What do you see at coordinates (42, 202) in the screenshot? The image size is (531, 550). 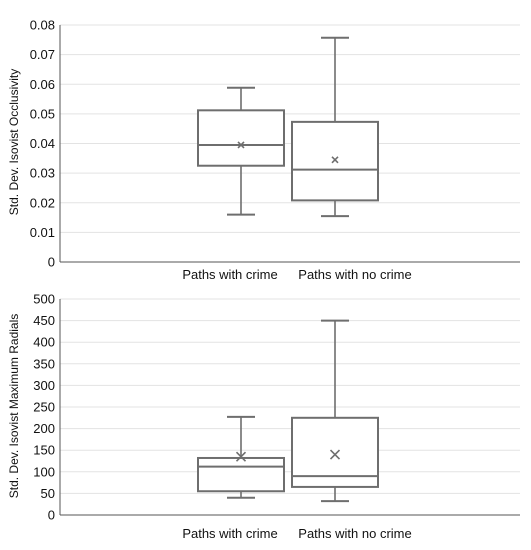 I see `y-tick-label: 0.02` at bounding box center [42, 202].